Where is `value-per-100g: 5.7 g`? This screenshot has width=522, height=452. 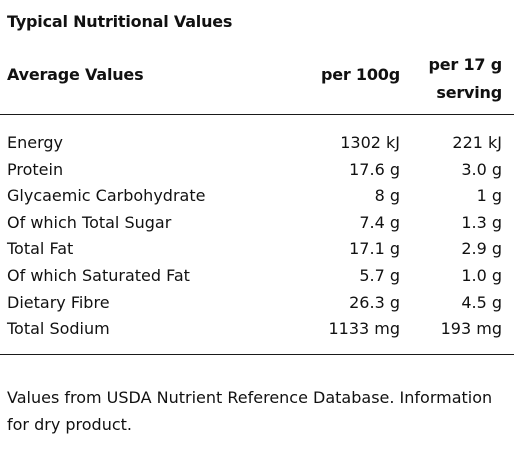 value-per-100g: 5.7 g is located at coordinates (379, 275).